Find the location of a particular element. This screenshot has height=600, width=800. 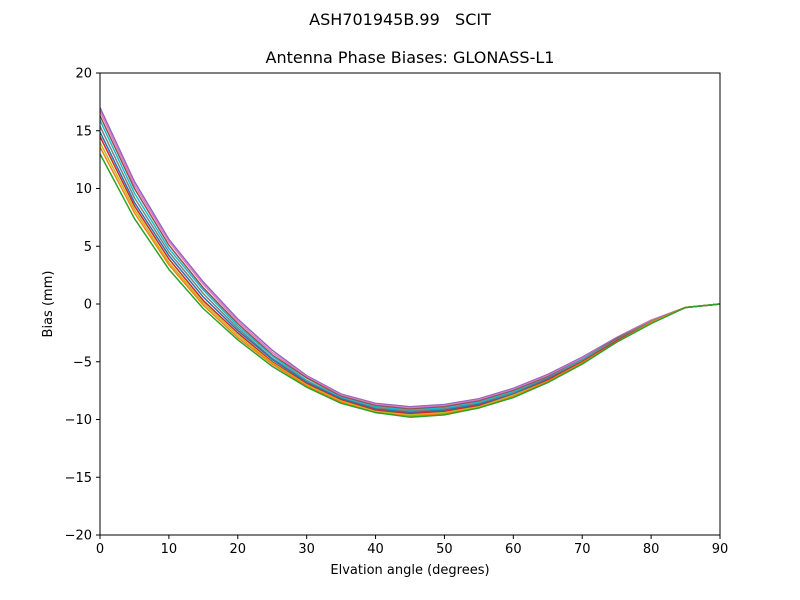

y-tick-label: −15 is located at coordinates (78, 478).